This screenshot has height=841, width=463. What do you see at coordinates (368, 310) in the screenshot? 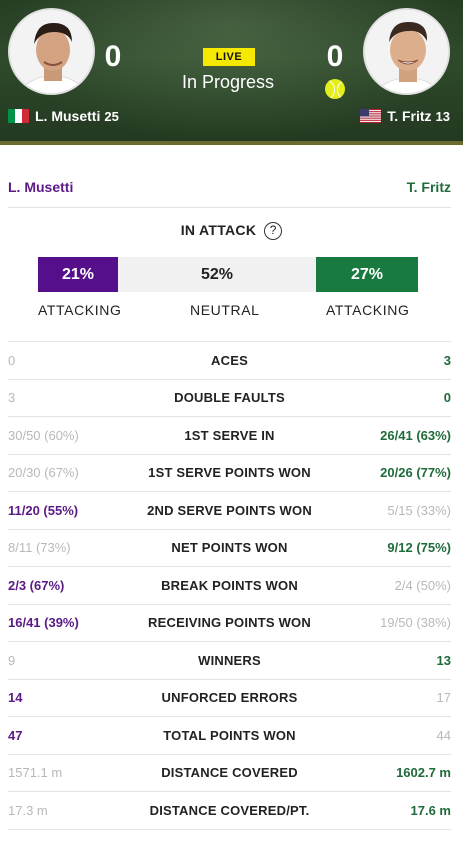
I see `player2-attacking-label: ATTACKING` at bounding box center [368, 310].